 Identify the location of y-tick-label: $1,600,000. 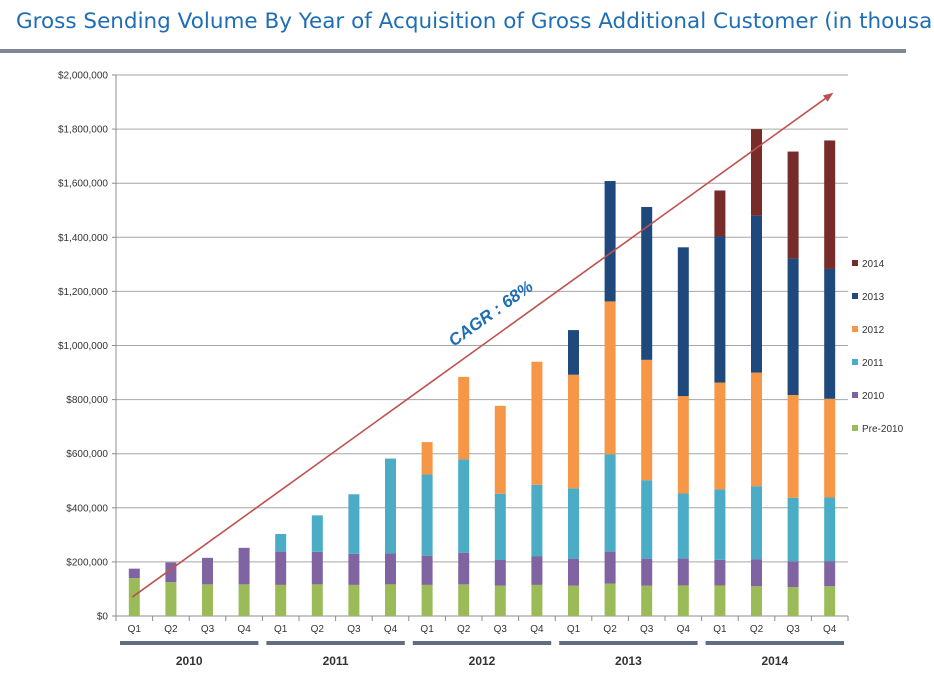
(83, 184).